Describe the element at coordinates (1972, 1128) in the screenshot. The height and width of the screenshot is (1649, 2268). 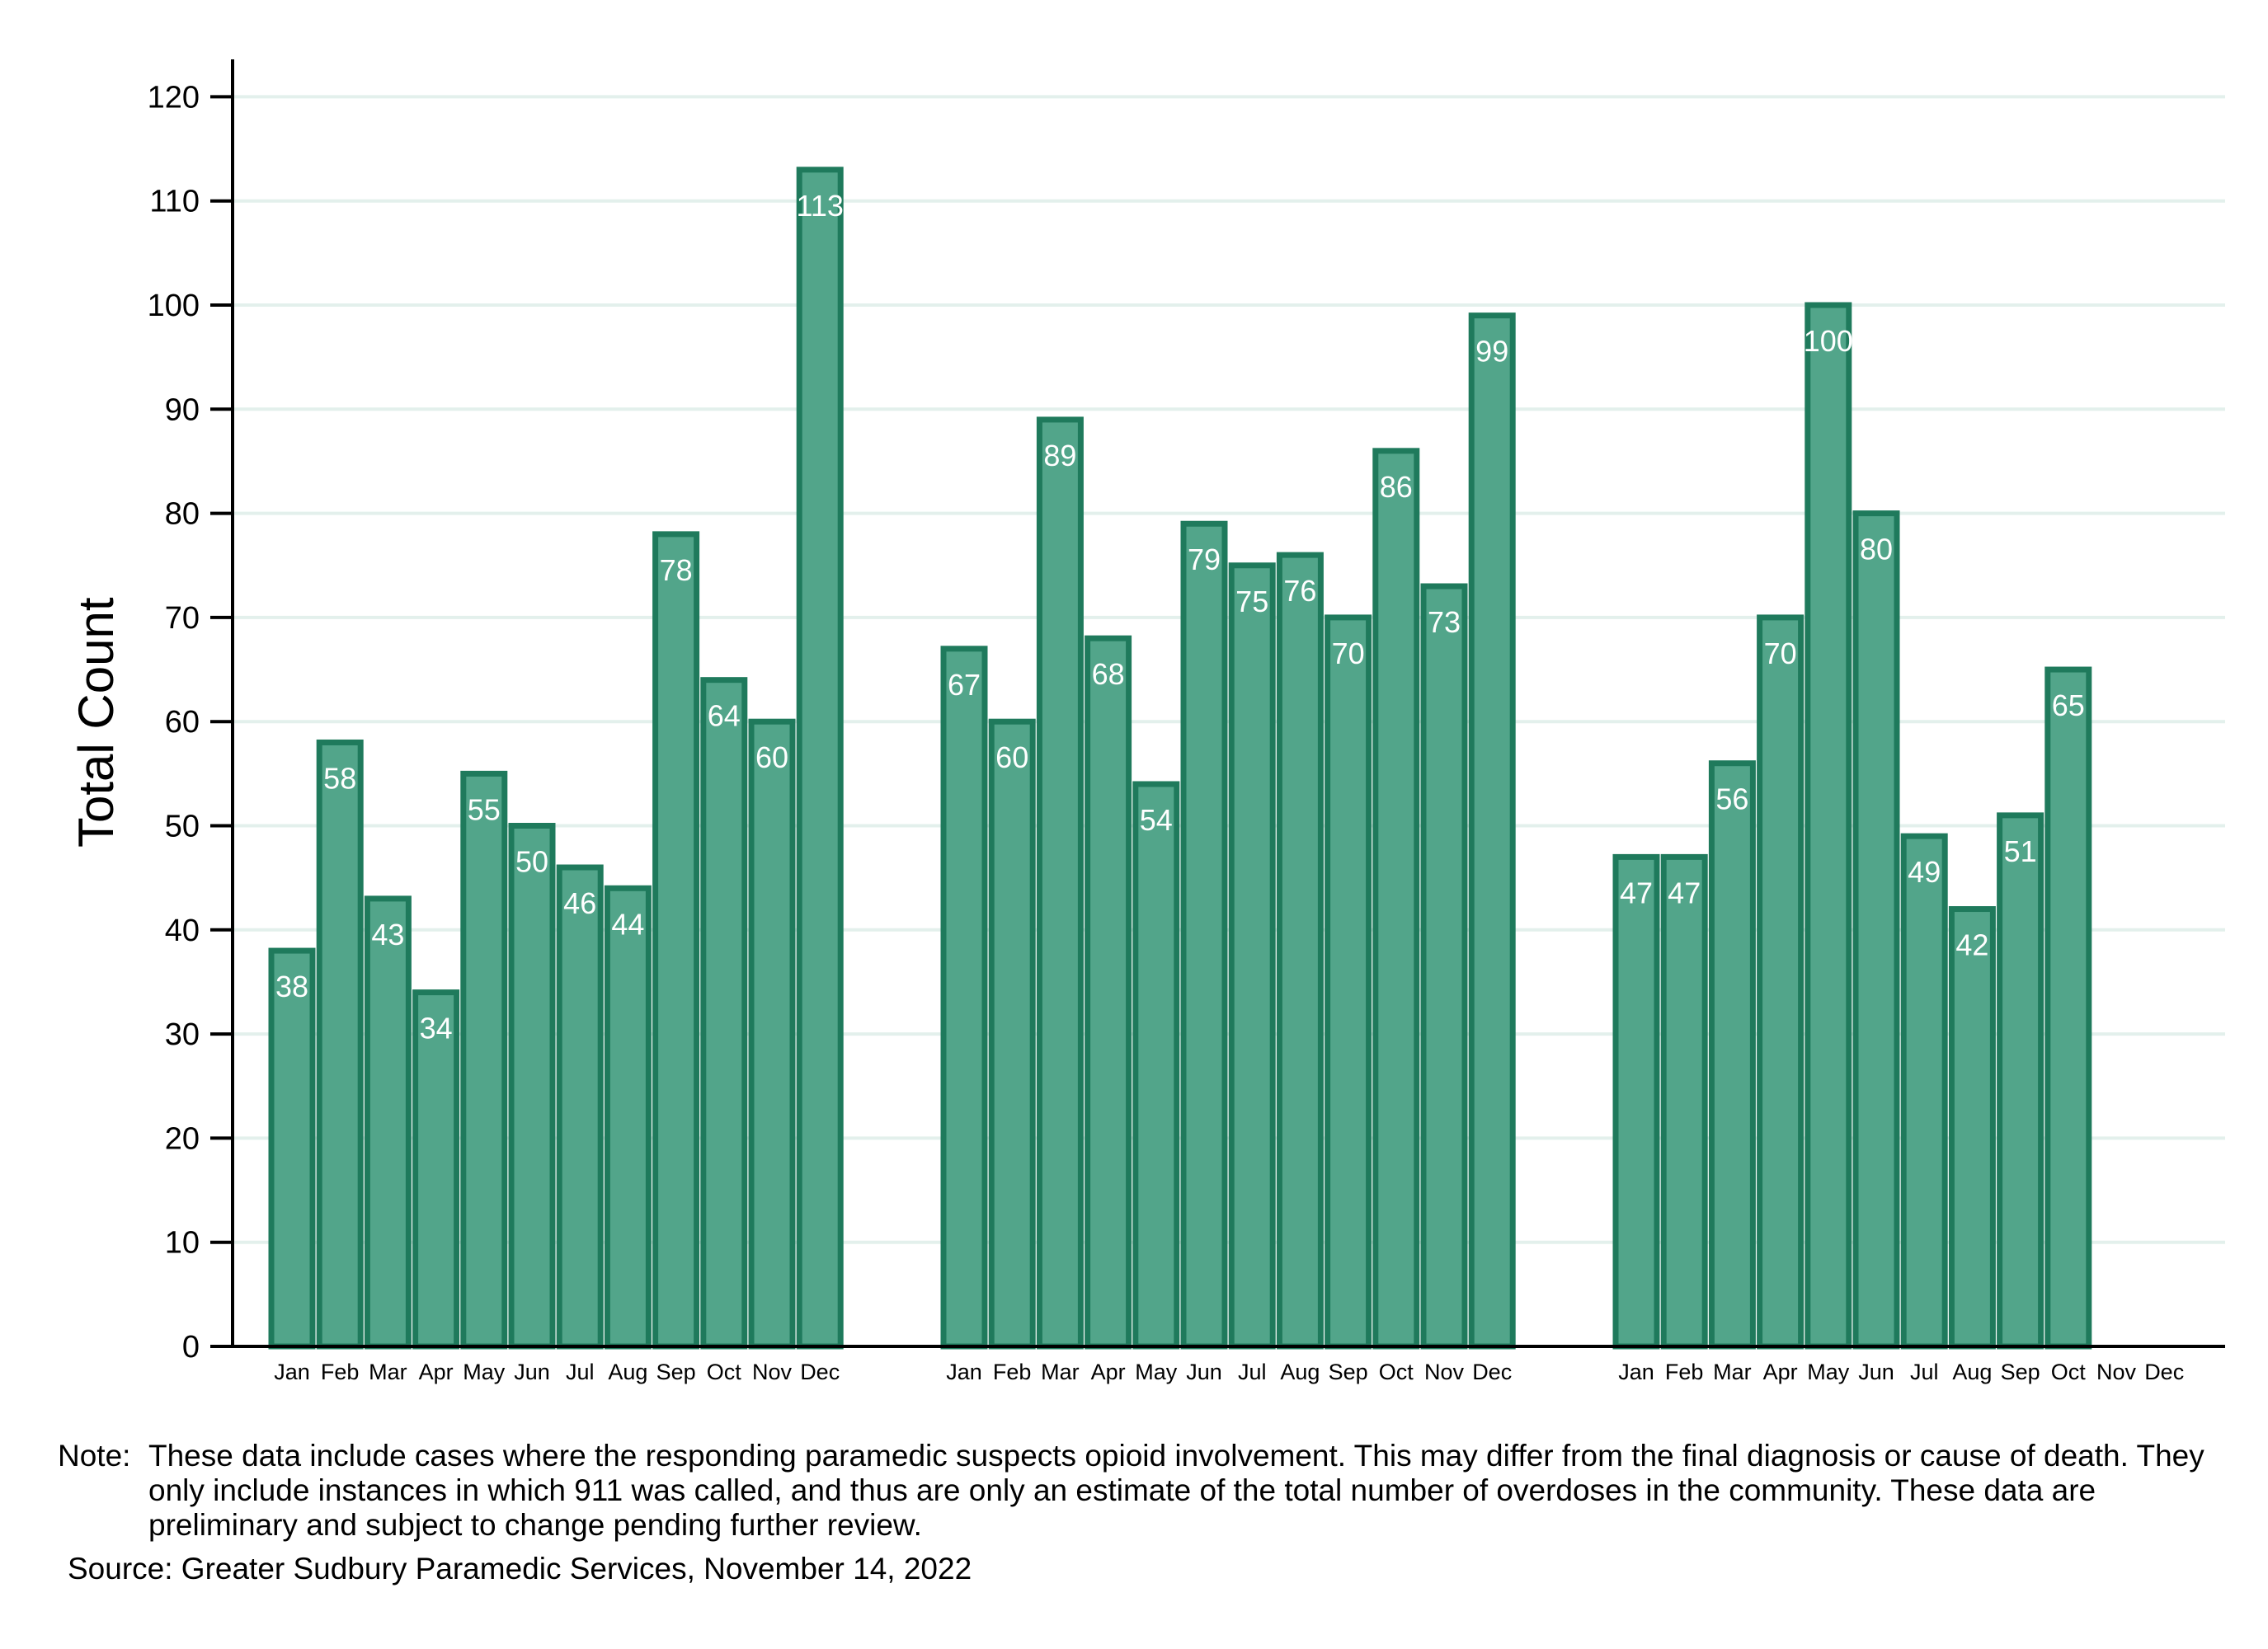
I see `bar-2022-Aug` at that location.